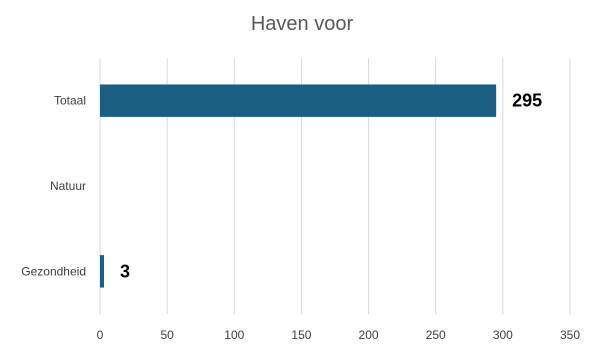 This screenshot has width=595, height=344. What do you see at coordinates (68, 186) in the screenshot?
I see `category-label: Natuur` at bounding box center [68, 186].